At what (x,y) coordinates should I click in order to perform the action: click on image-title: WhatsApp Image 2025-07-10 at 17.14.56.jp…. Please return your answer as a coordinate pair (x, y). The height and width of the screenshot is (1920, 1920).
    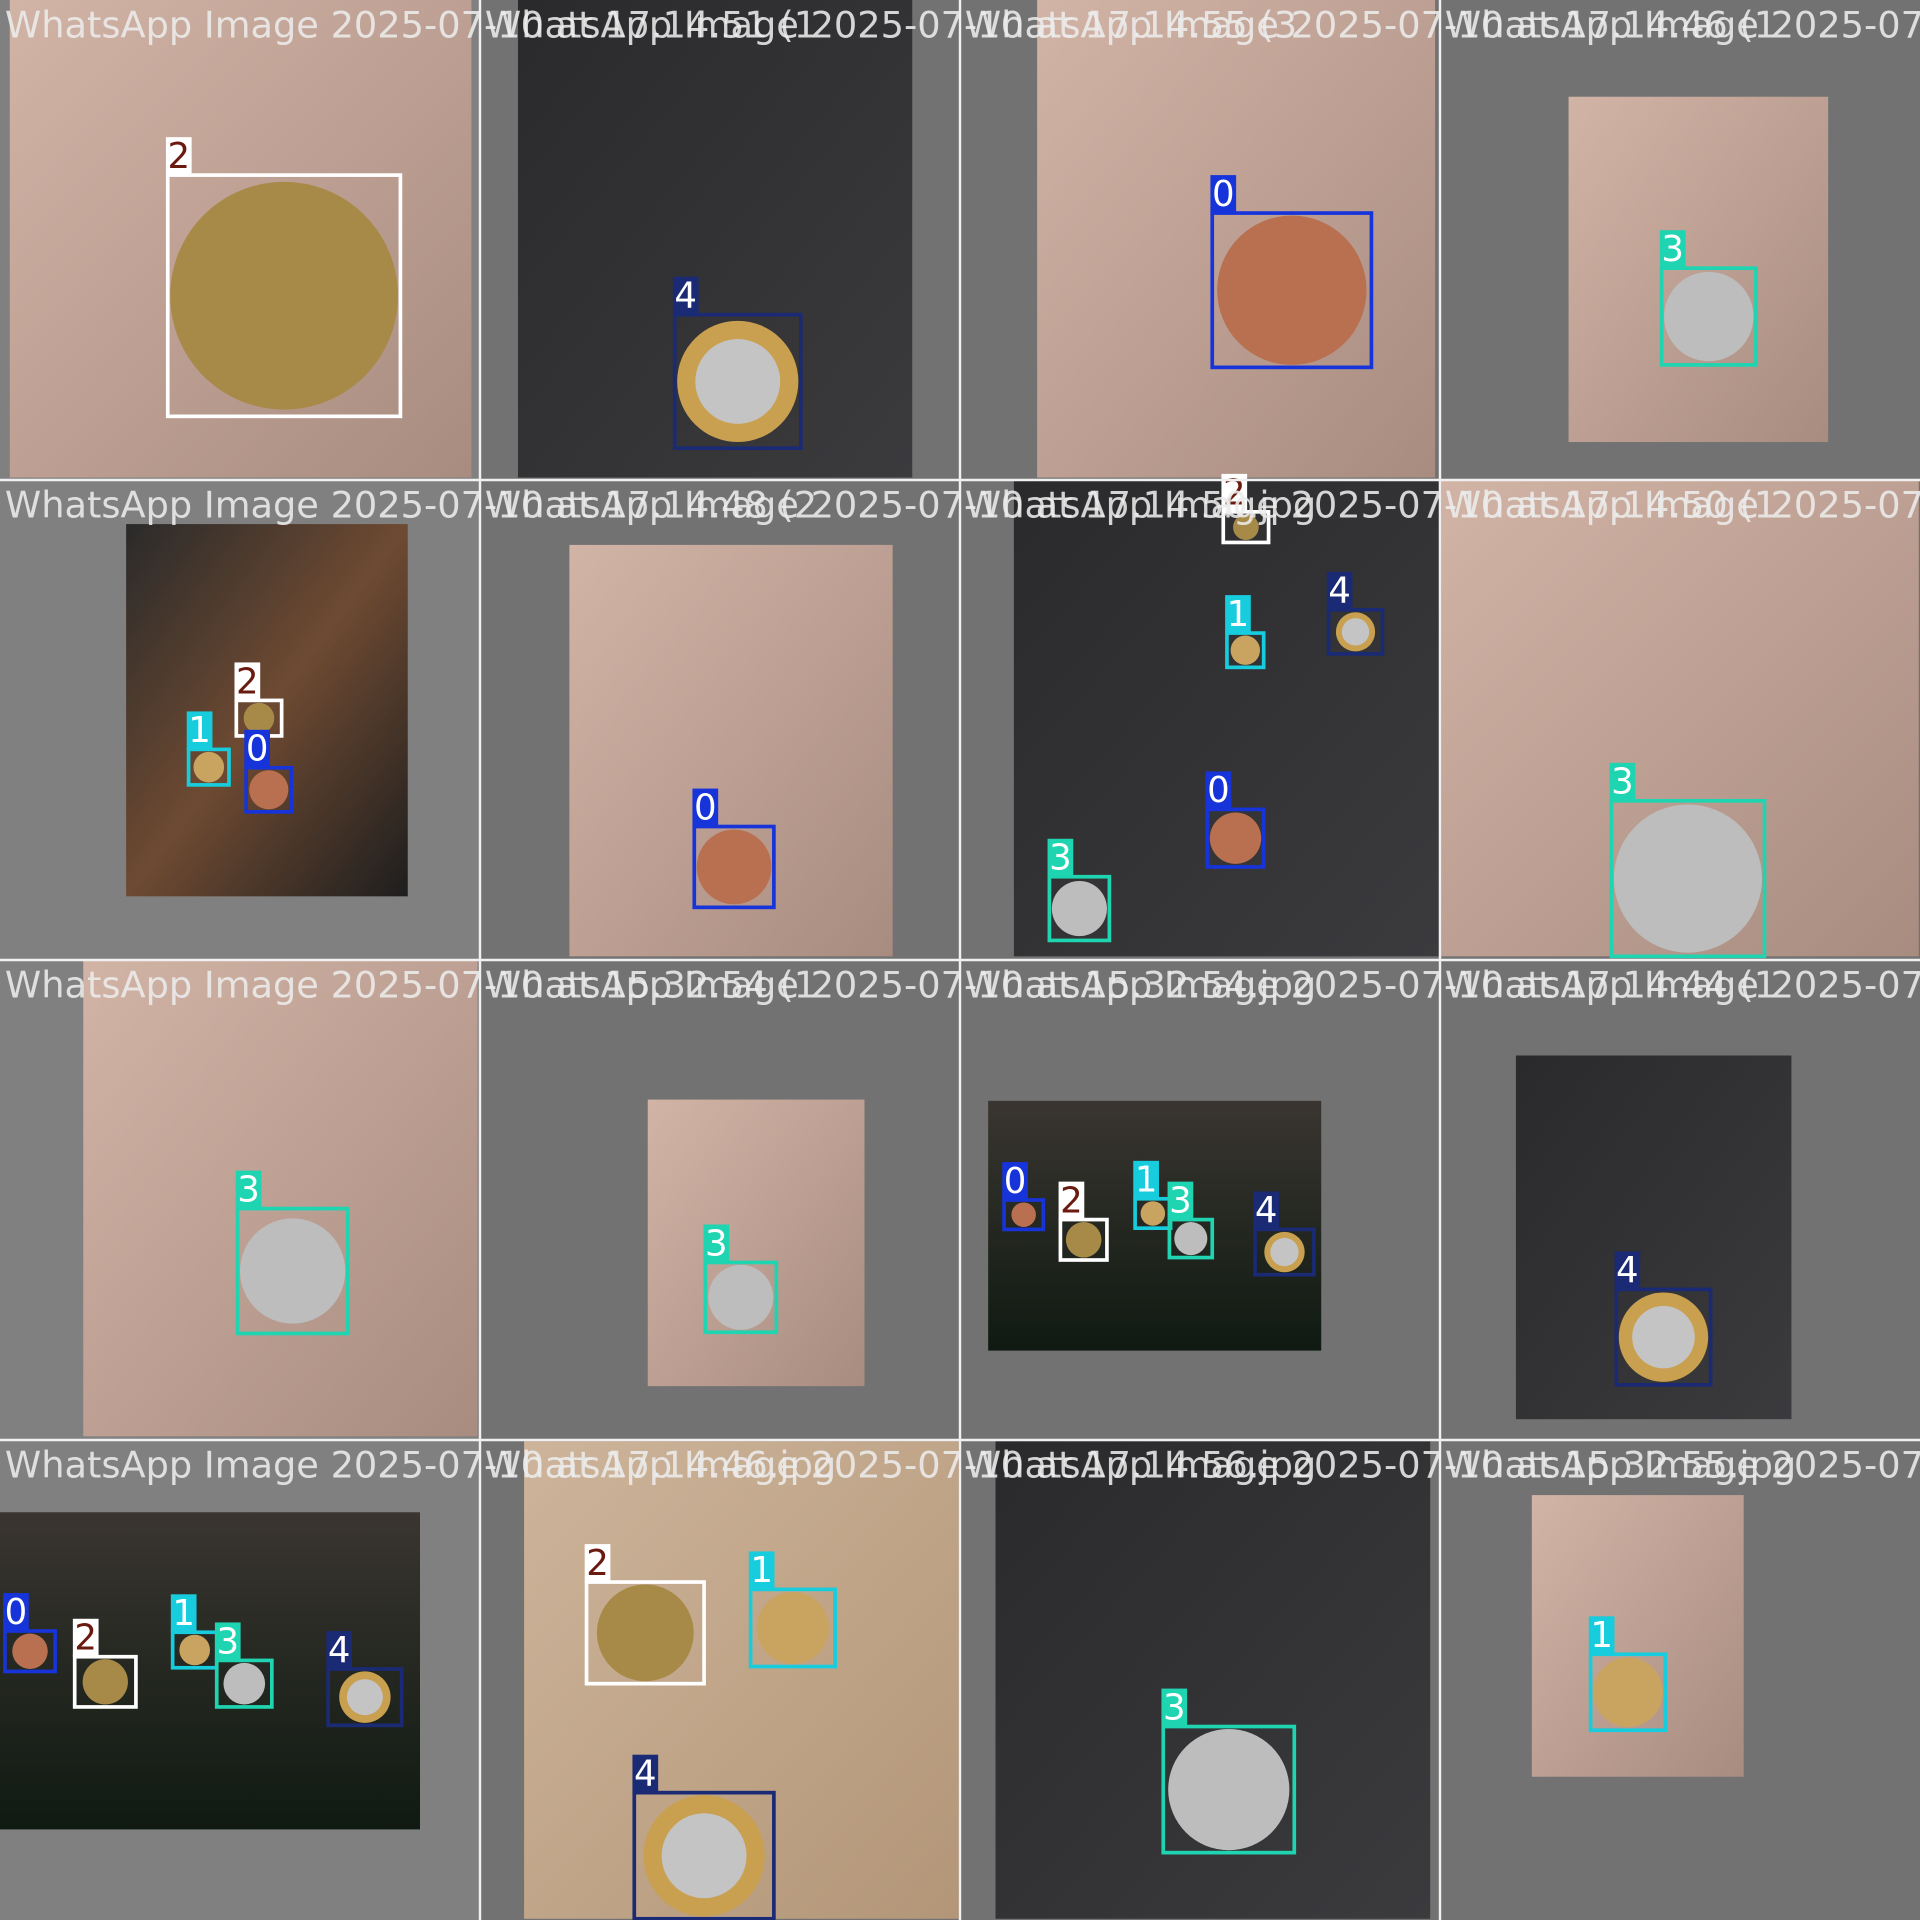
    Looking at the image, I should click on (900, 1464).